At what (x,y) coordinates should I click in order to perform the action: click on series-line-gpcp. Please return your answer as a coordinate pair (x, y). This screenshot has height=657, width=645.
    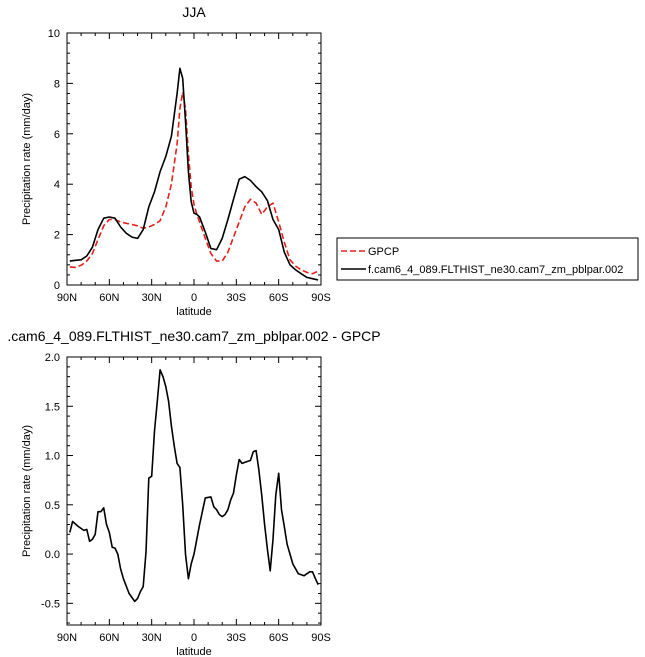
    Looking at the image, I should click on (194, 183).